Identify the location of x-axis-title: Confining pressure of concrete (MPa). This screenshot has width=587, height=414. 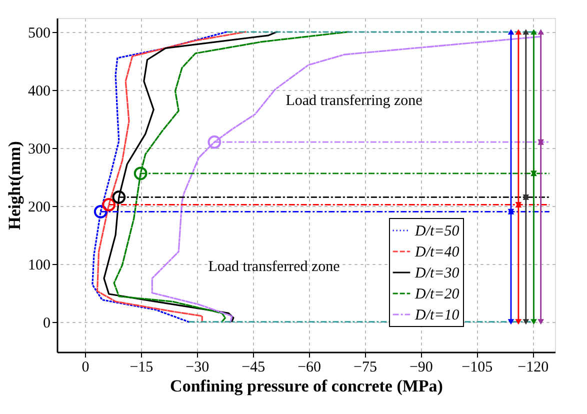
(306, 386).